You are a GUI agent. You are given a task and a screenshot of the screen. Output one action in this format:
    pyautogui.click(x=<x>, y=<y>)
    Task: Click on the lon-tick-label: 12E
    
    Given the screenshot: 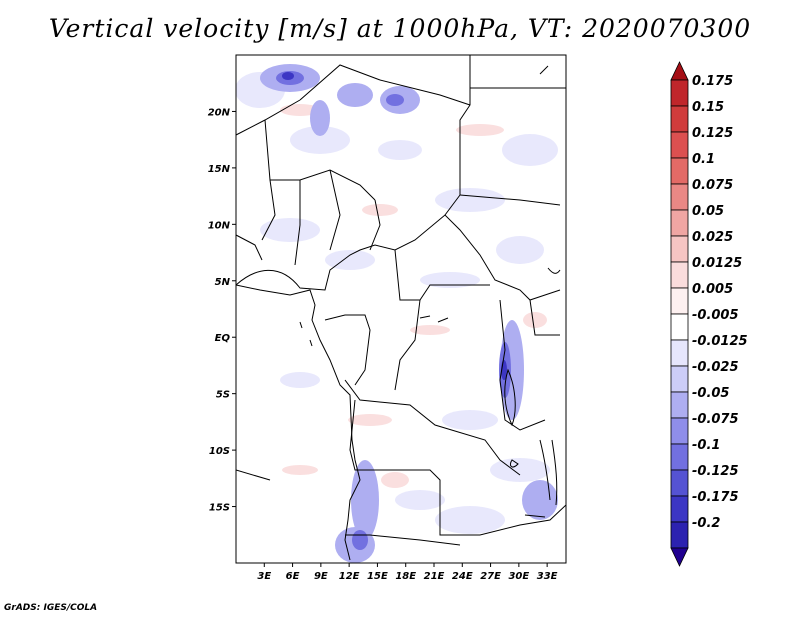 What is the action you would take?
    pyautogui.click(x=349, y=576)
    